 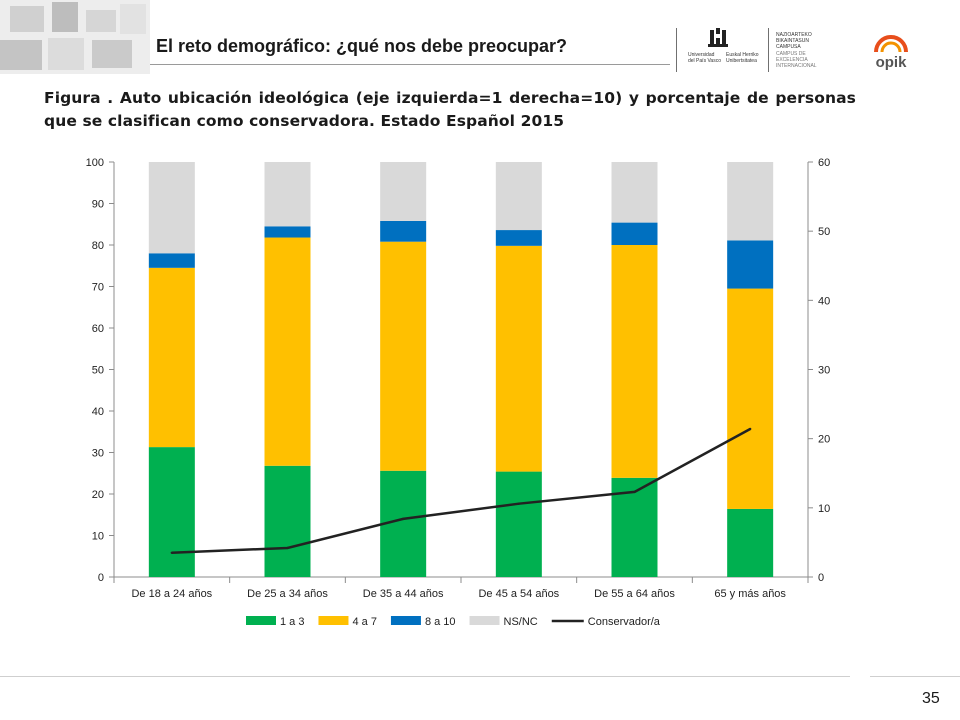 I want to click on opik-logo: opik, so click(x=891, y=53).